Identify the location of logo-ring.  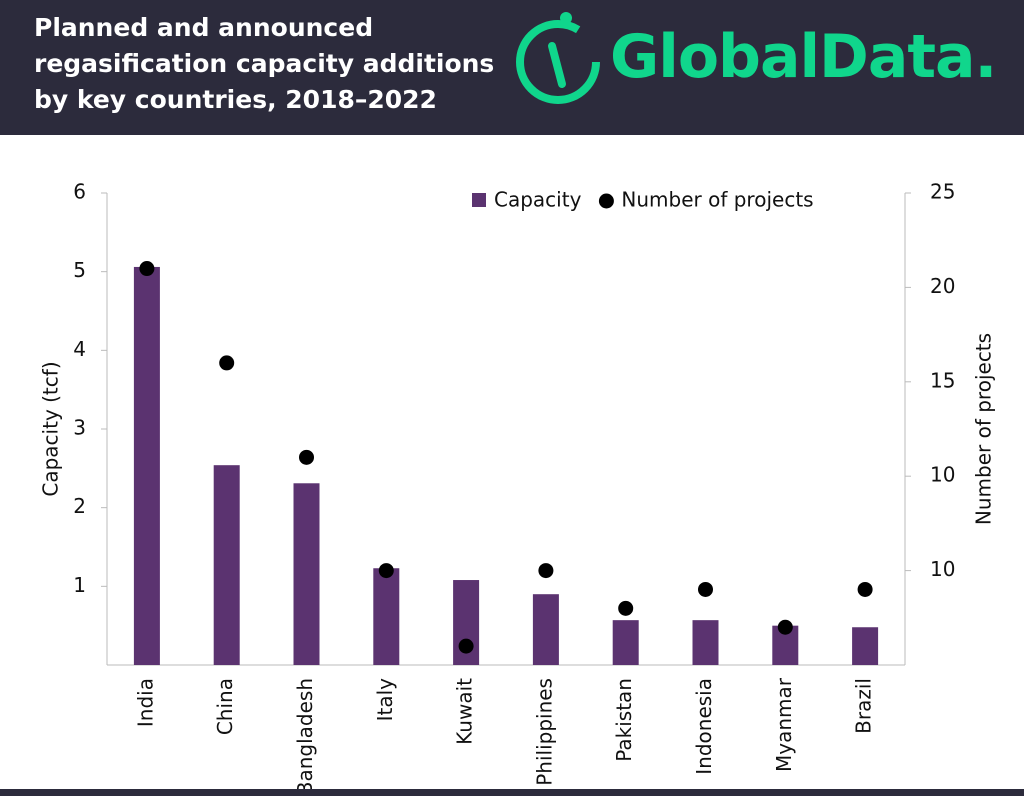
(558, 62).